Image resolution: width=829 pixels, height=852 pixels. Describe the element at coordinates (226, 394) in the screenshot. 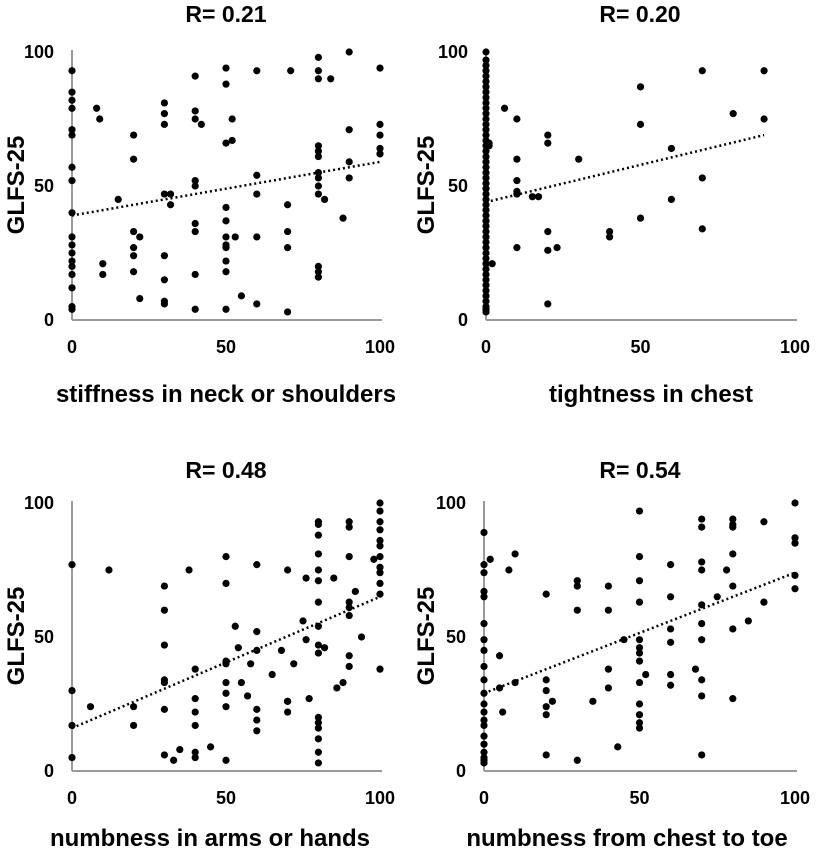

I see `x-axis-label: stiffness in neck or shoulders` at that location.